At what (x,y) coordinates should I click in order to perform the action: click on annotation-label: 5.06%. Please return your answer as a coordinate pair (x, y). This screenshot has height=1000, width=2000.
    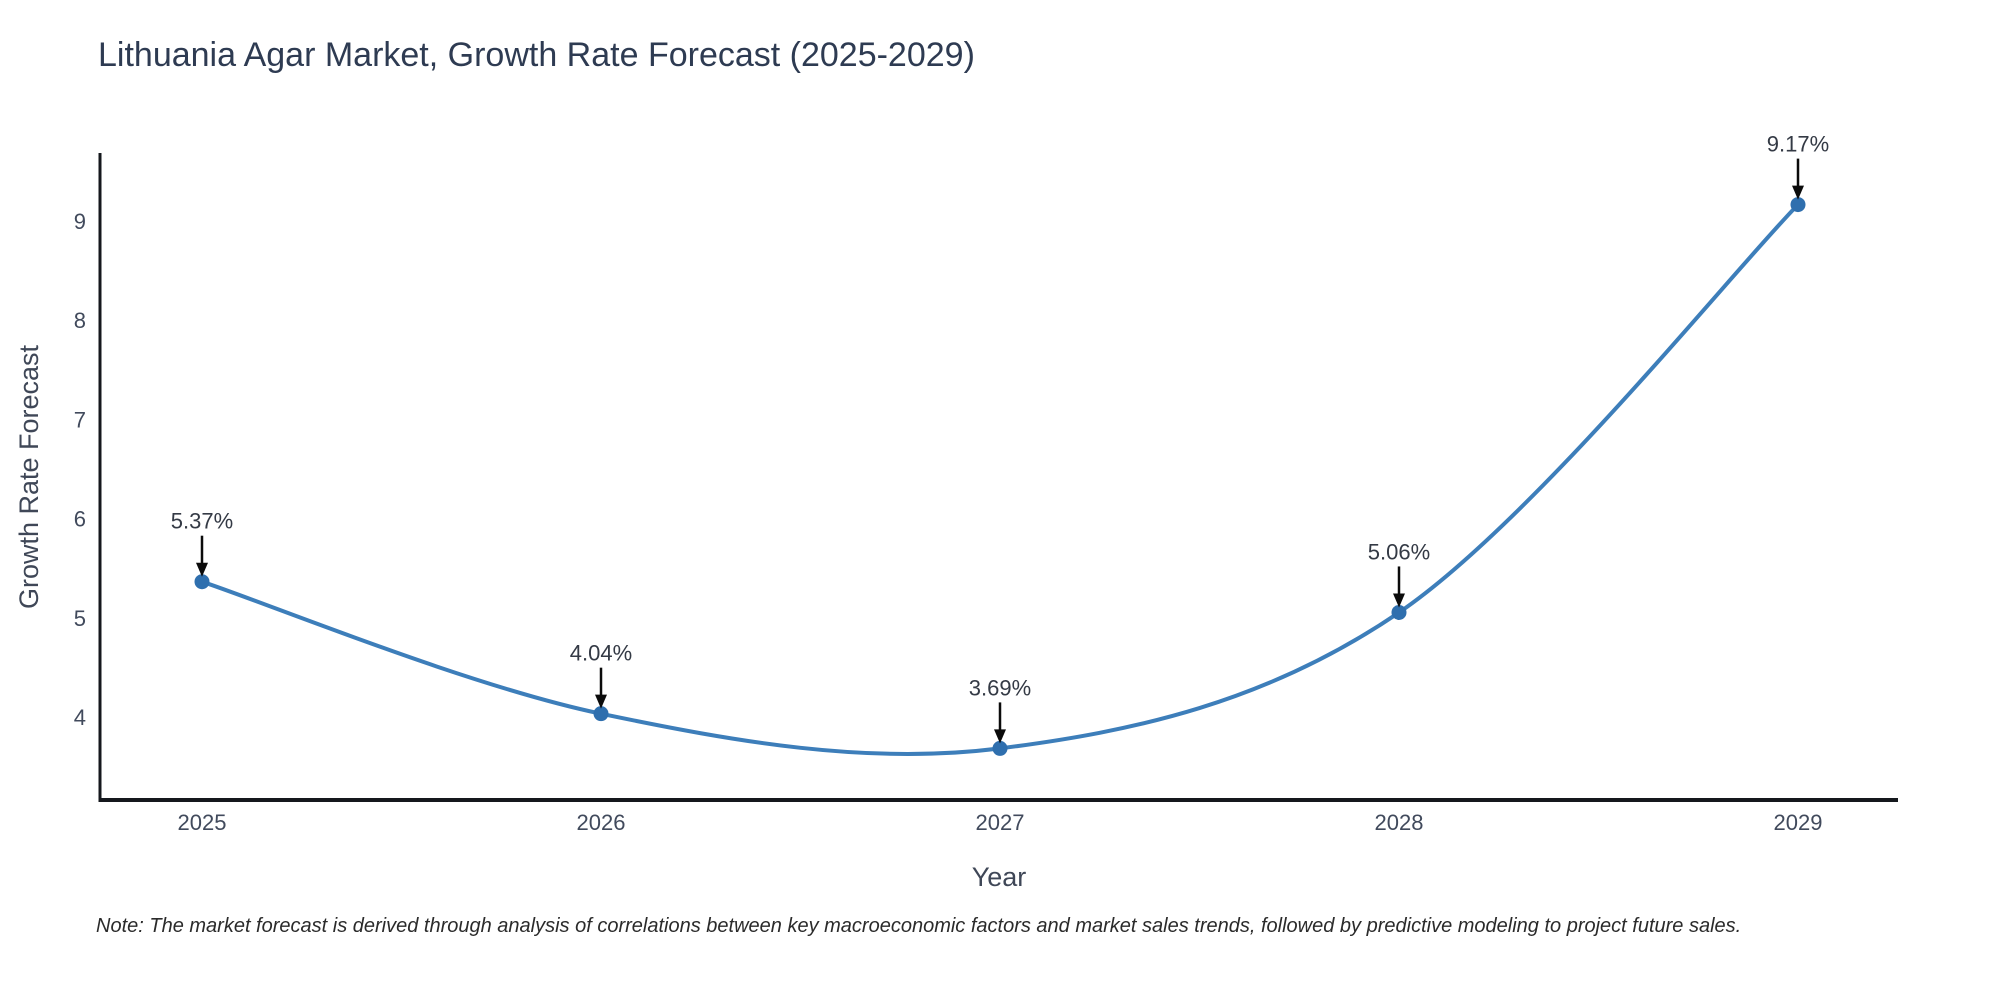
    Looking at the image, I should click on (1399, 551).